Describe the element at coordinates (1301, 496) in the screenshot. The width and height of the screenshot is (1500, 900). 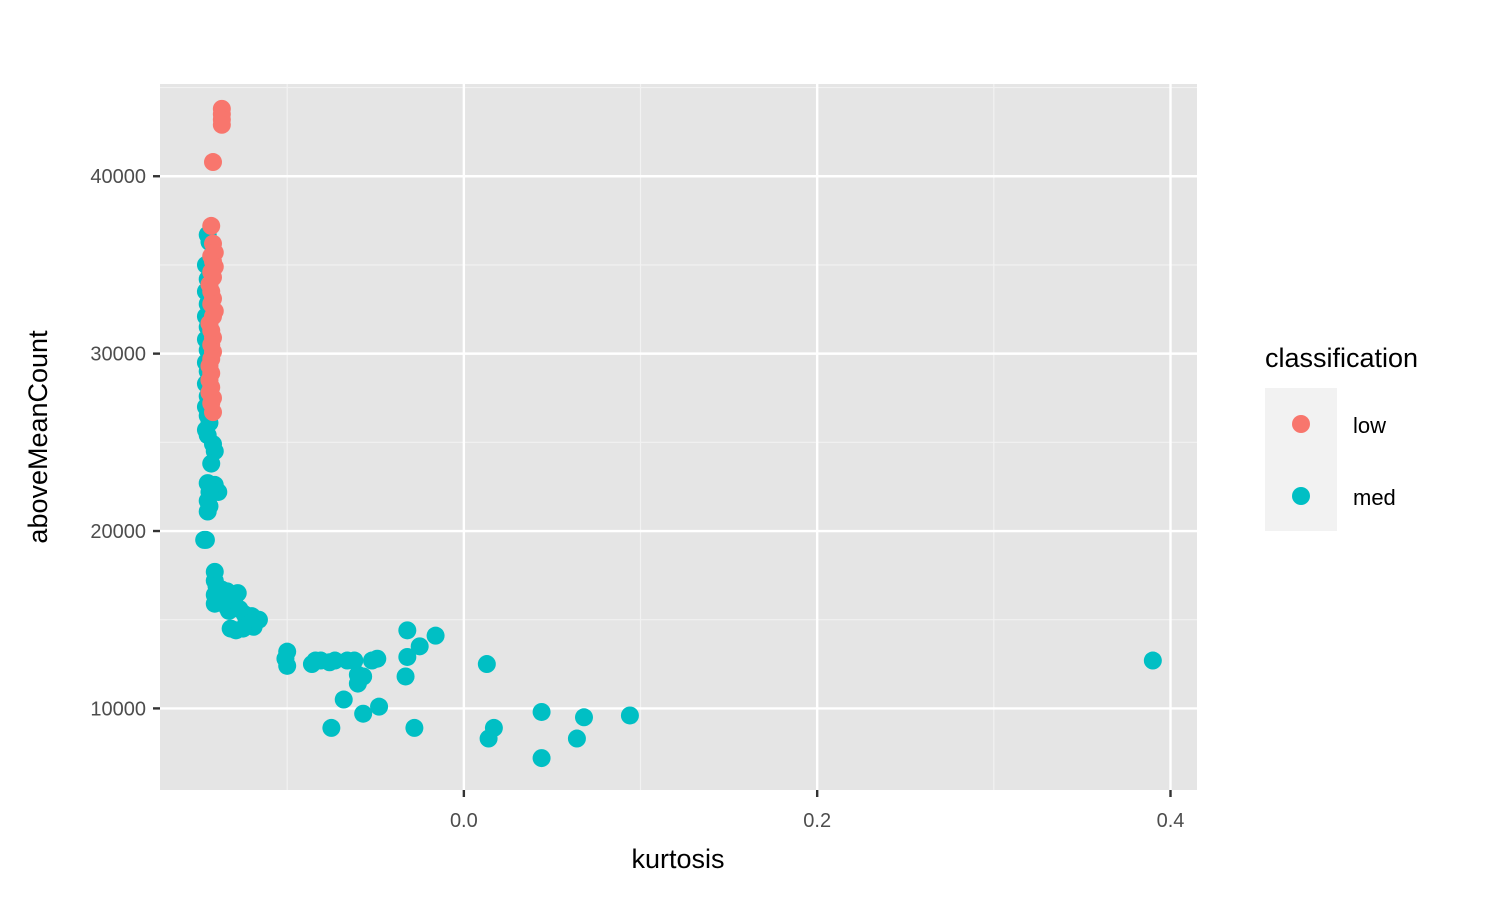
I see `legend-key-med` at that location.